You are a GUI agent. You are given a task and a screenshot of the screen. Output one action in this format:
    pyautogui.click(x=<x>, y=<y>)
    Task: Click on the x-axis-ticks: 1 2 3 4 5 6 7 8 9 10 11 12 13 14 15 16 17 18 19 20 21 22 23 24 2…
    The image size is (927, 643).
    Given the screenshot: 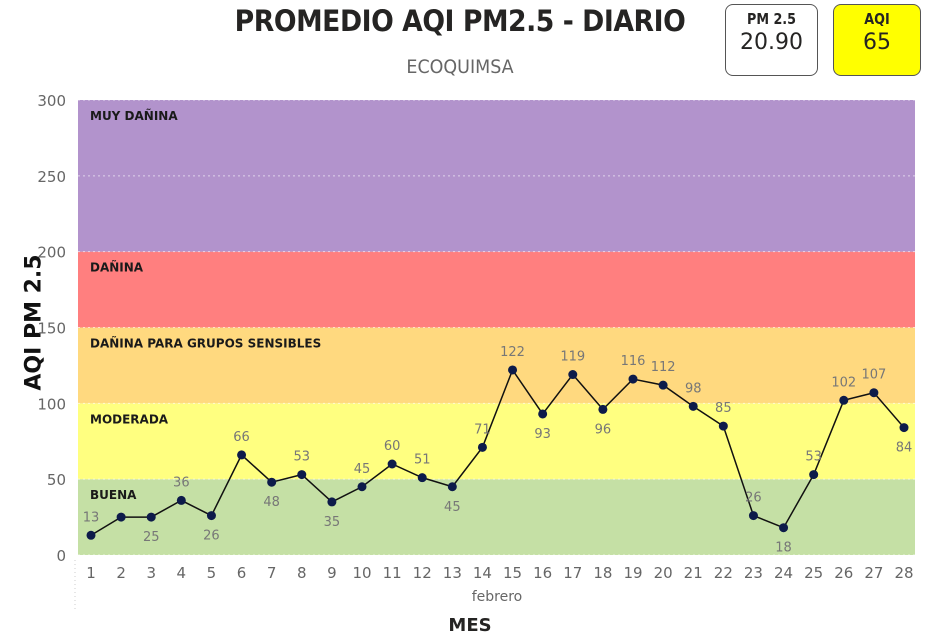 What is the action you would take?
    pyautogui.click(x=499, y=573)
    